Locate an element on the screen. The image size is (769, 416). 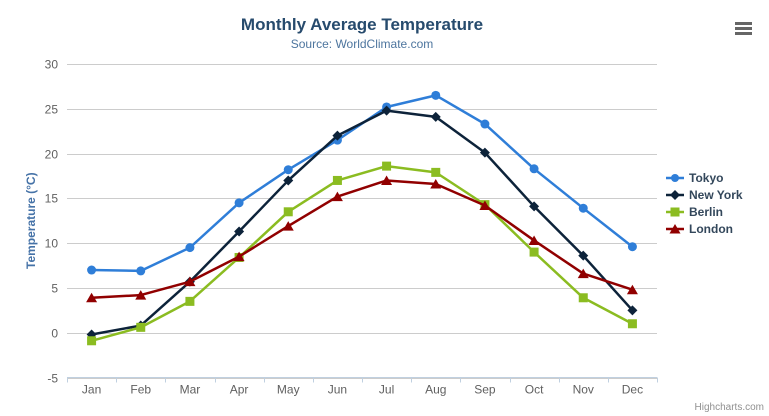
data-point-london-mar is located at coordinates (190, 281).